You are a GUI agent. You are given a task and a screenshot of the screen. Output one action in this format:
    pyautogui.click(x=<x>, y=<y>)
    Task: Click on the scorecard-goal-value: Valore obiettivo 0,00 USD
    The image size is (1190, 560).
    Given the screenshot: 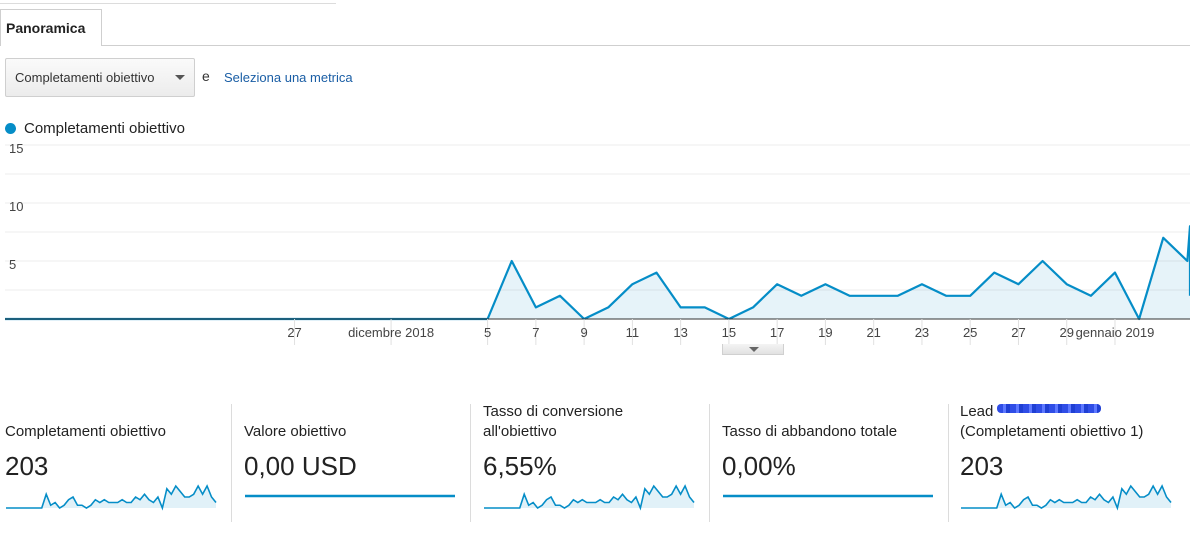 What is the action you would take?
    pyautogui.click(x=357, y=461)
    